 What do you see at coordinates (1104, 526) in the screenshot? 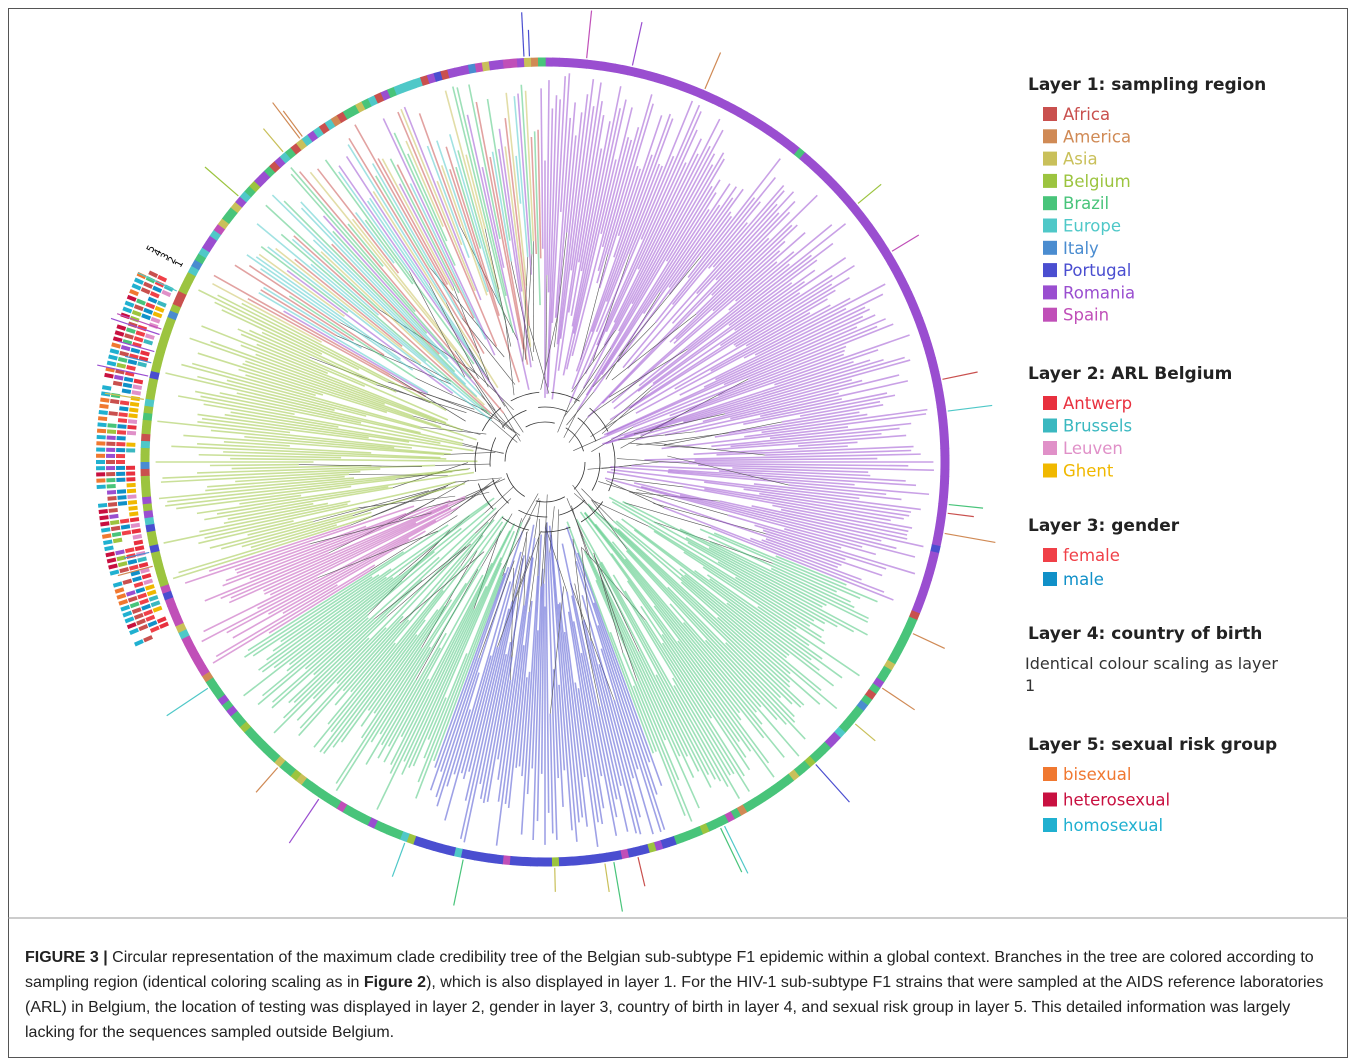
I see `legend-title: Layer 3: gender` at bounding box center [1104, 526].